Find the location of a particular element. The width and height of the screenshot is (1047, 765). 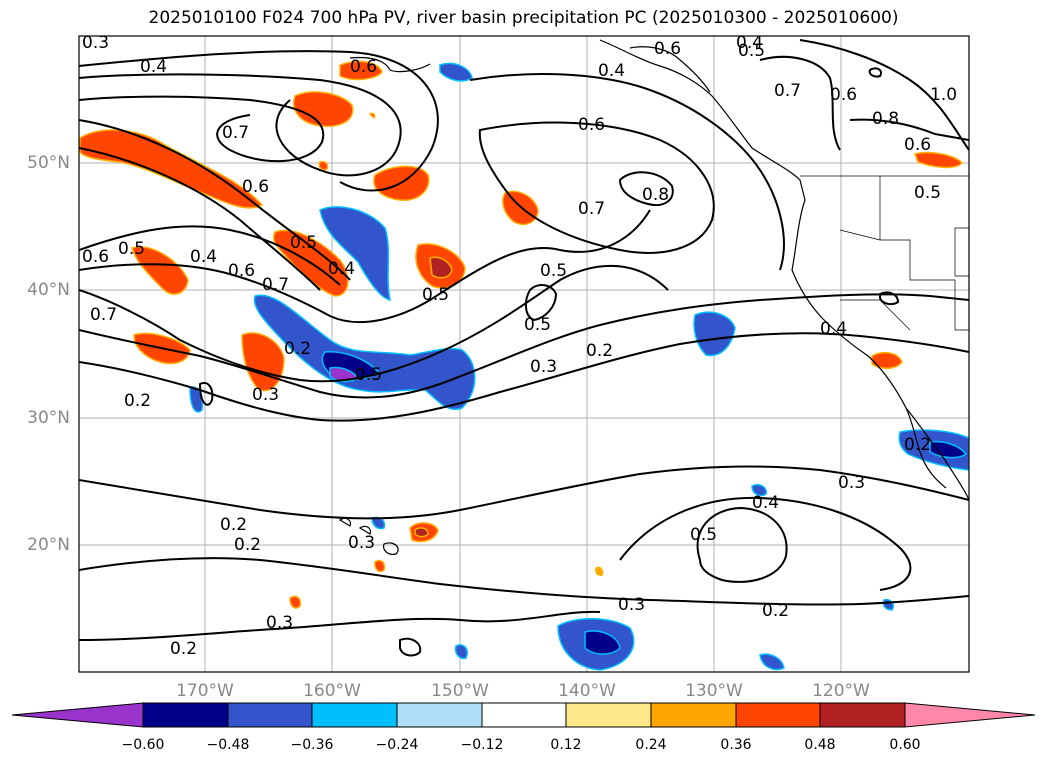

colorbar-tick: 0.36 is located at coordinates (736, 745).